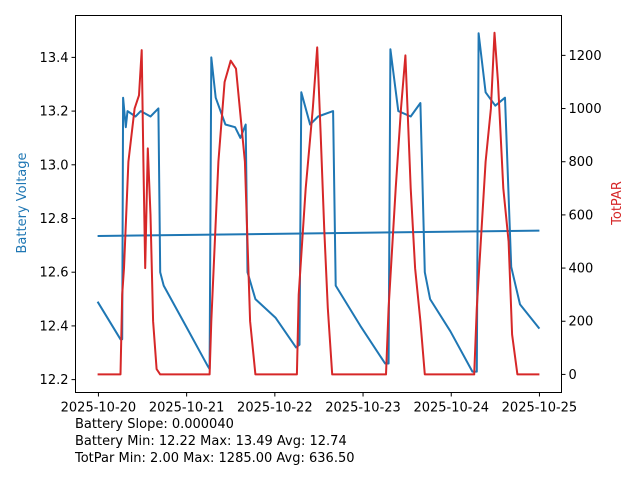 This screenshot has height=480, width=640. What do you see at coordinates (54, 58) in the screenshot?
I see `left-y-tick-label: 13.4` at bounding box center [54, 58].